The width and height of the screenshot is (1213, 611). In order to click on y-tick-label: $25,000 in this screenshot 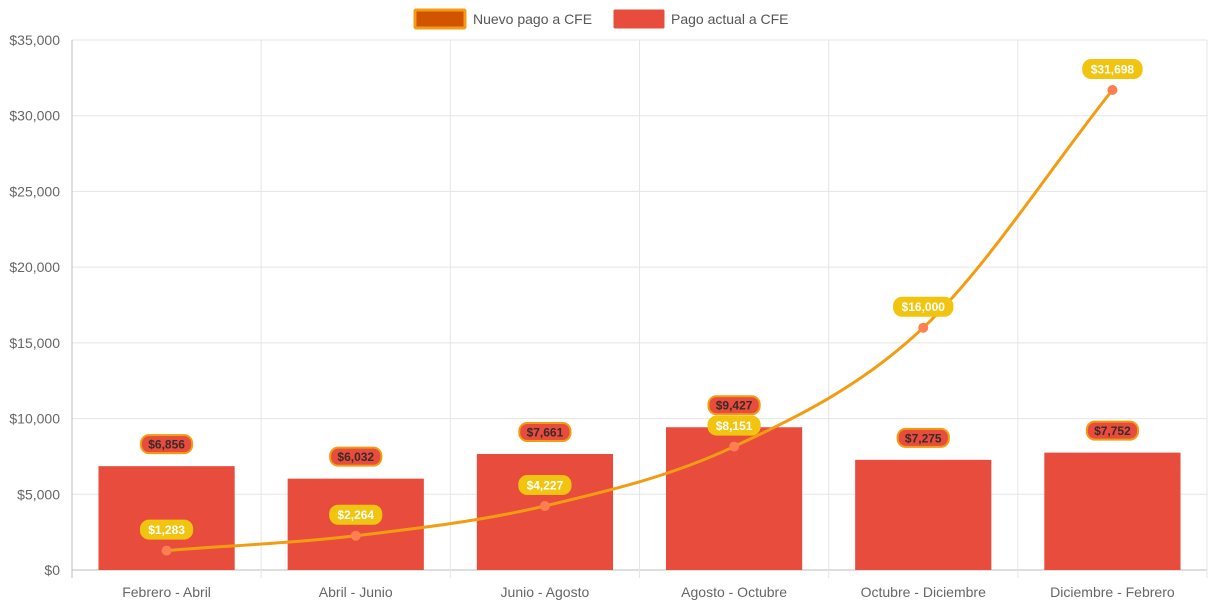, I will do `click(34, 191)`.